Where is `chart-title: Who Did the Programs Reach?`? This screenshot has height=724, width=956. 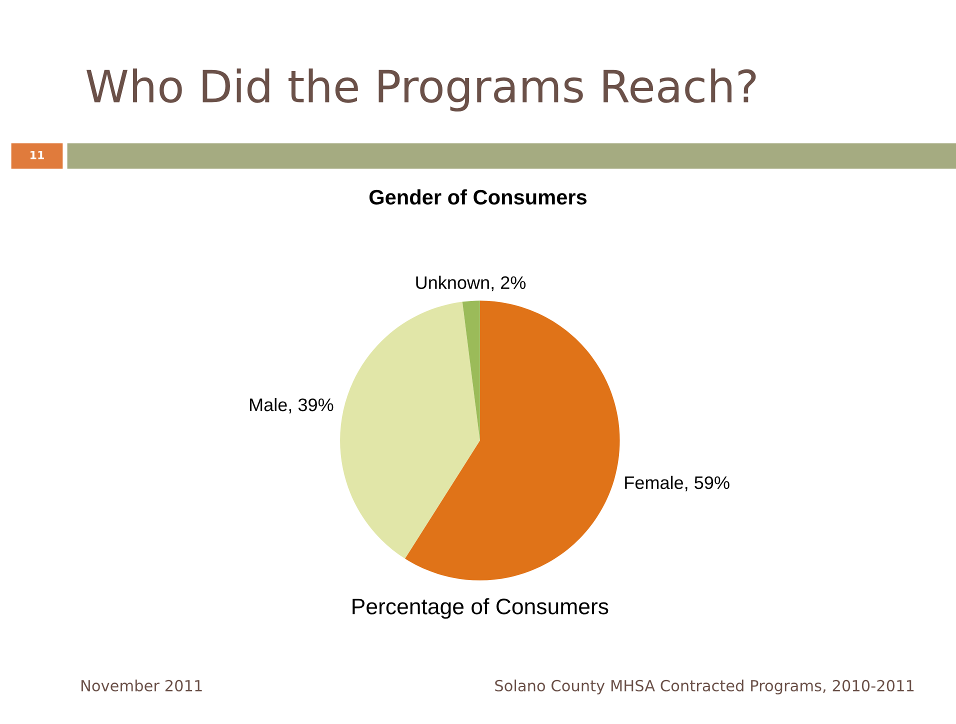 chart-title: Who Did the Programs Reach? is located at coordinates (421, 90).